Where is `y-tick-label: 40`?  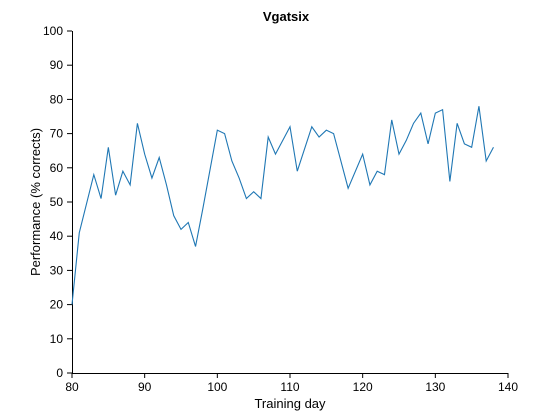
y-tick-label: 40 is located at coordinates (57, 236).